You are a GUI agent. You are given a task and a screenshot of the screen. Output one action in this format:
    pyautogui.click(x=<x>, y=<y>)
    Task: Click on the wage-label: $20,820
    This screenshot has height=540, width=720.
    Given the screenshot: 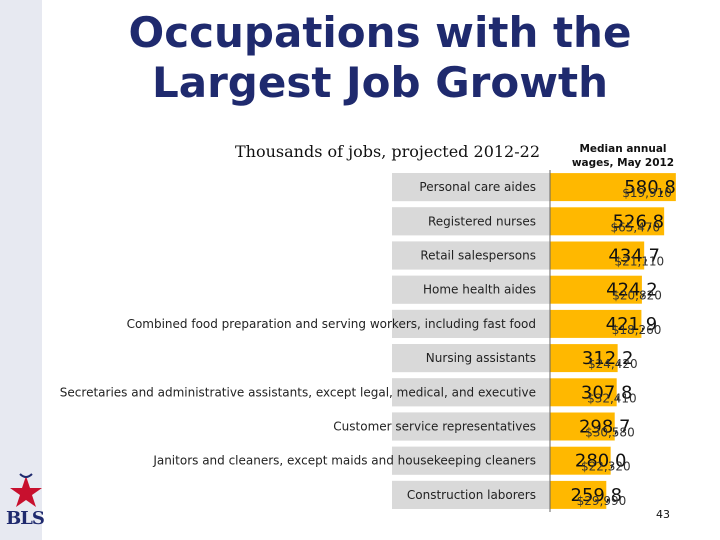 What is the action you would take?
    pyautogui.click(x=637, y=296)
    